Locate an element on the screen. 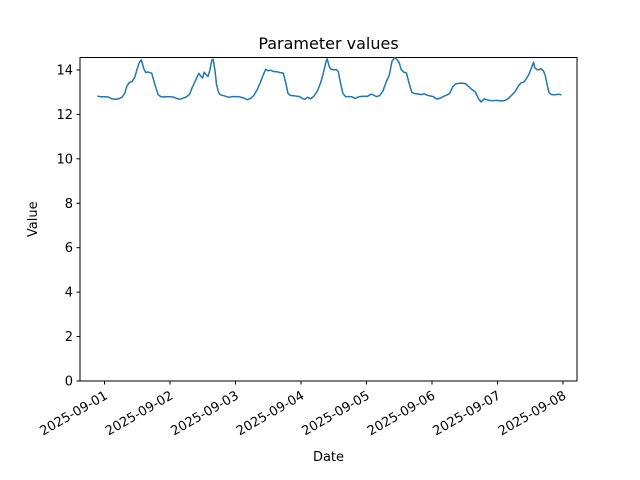 This screenshot has width=640, height=480. x-tick-label: 2025-09-01 is located at coordinates (74, 413).